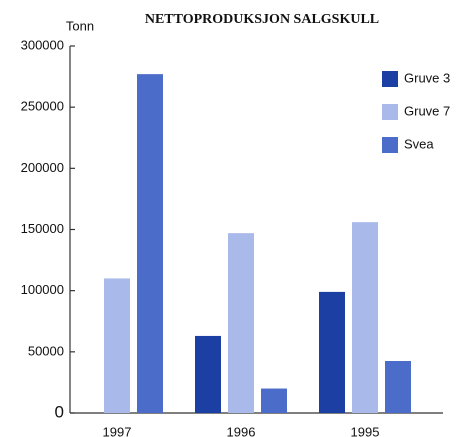 This screenshot has height=437, width=458. What do you see at coordinates (59, 411) in the screenshot?
I see `y-tick-label: 0` at bounding box center [59, 411].